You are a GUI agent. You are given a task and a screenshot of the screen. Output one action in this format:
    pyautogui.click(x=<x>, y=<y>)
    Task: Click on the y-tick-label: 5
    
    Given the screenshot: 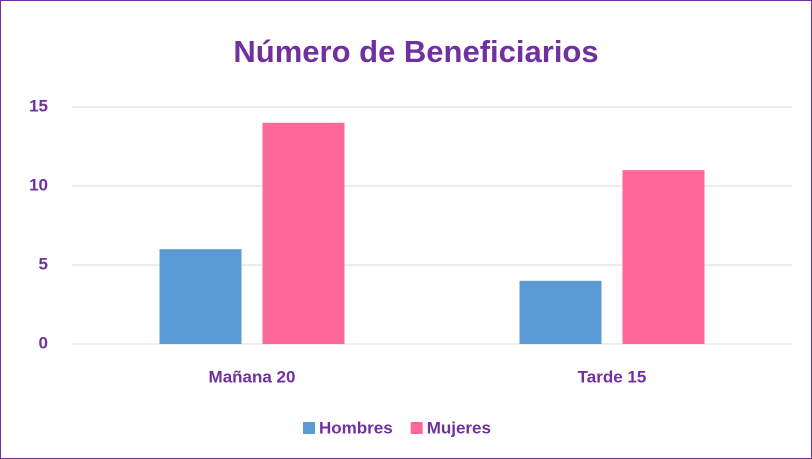 What is the action you would take?
    pyautogui.click(x=43, y=263)
    